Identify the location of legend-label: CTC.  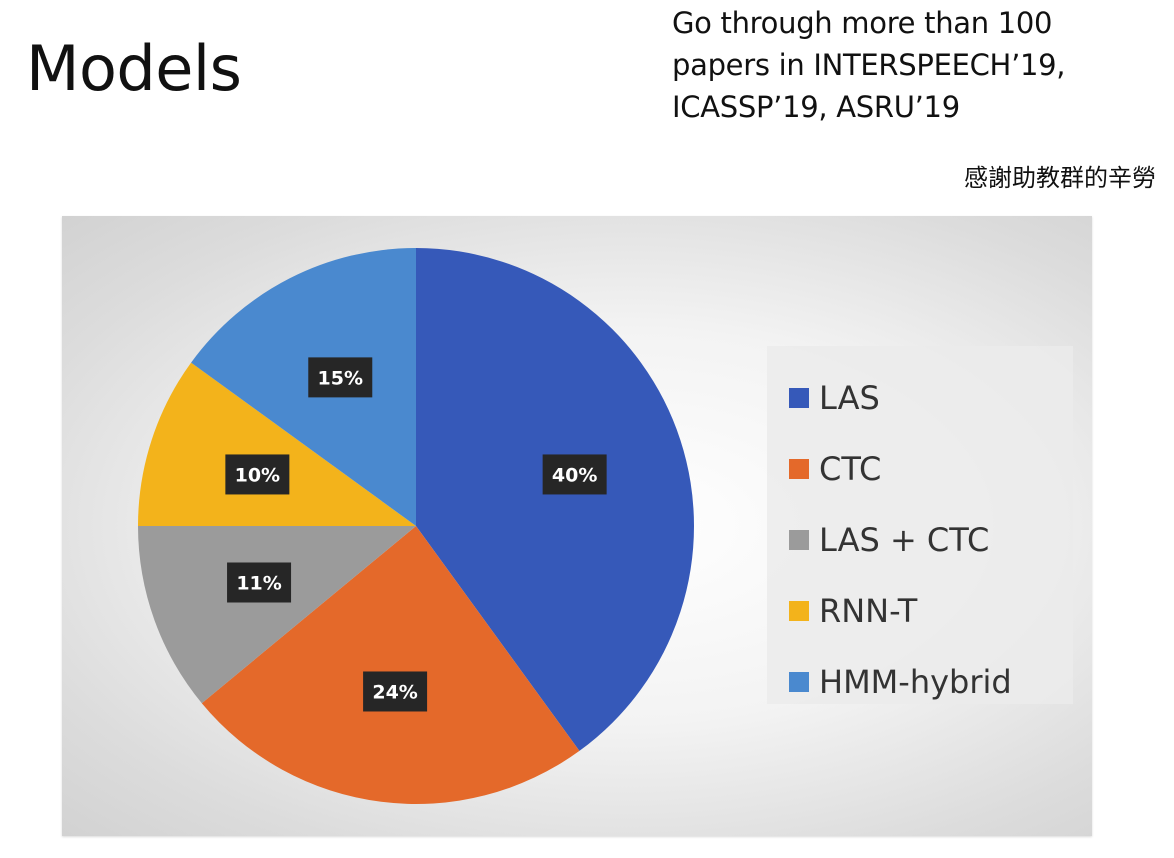
(850, 468).